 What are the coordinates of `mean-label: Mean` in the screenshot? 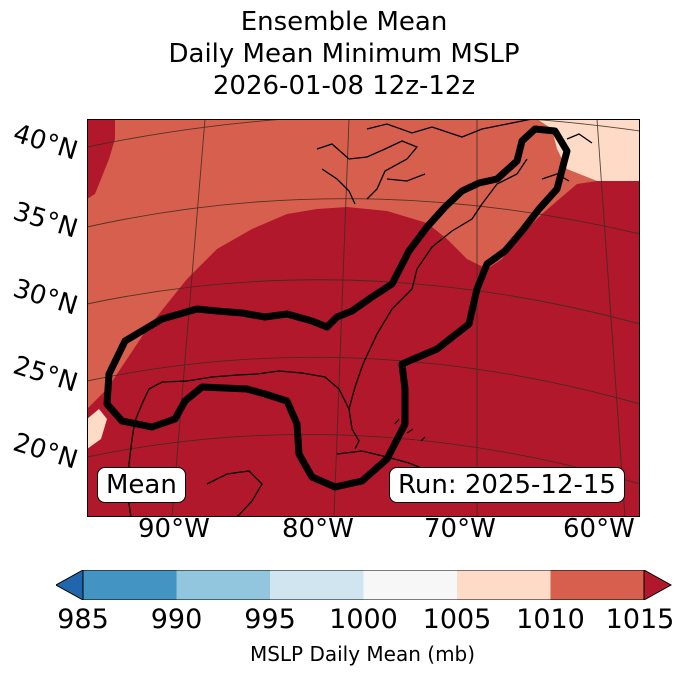 It's located at (141, 485).